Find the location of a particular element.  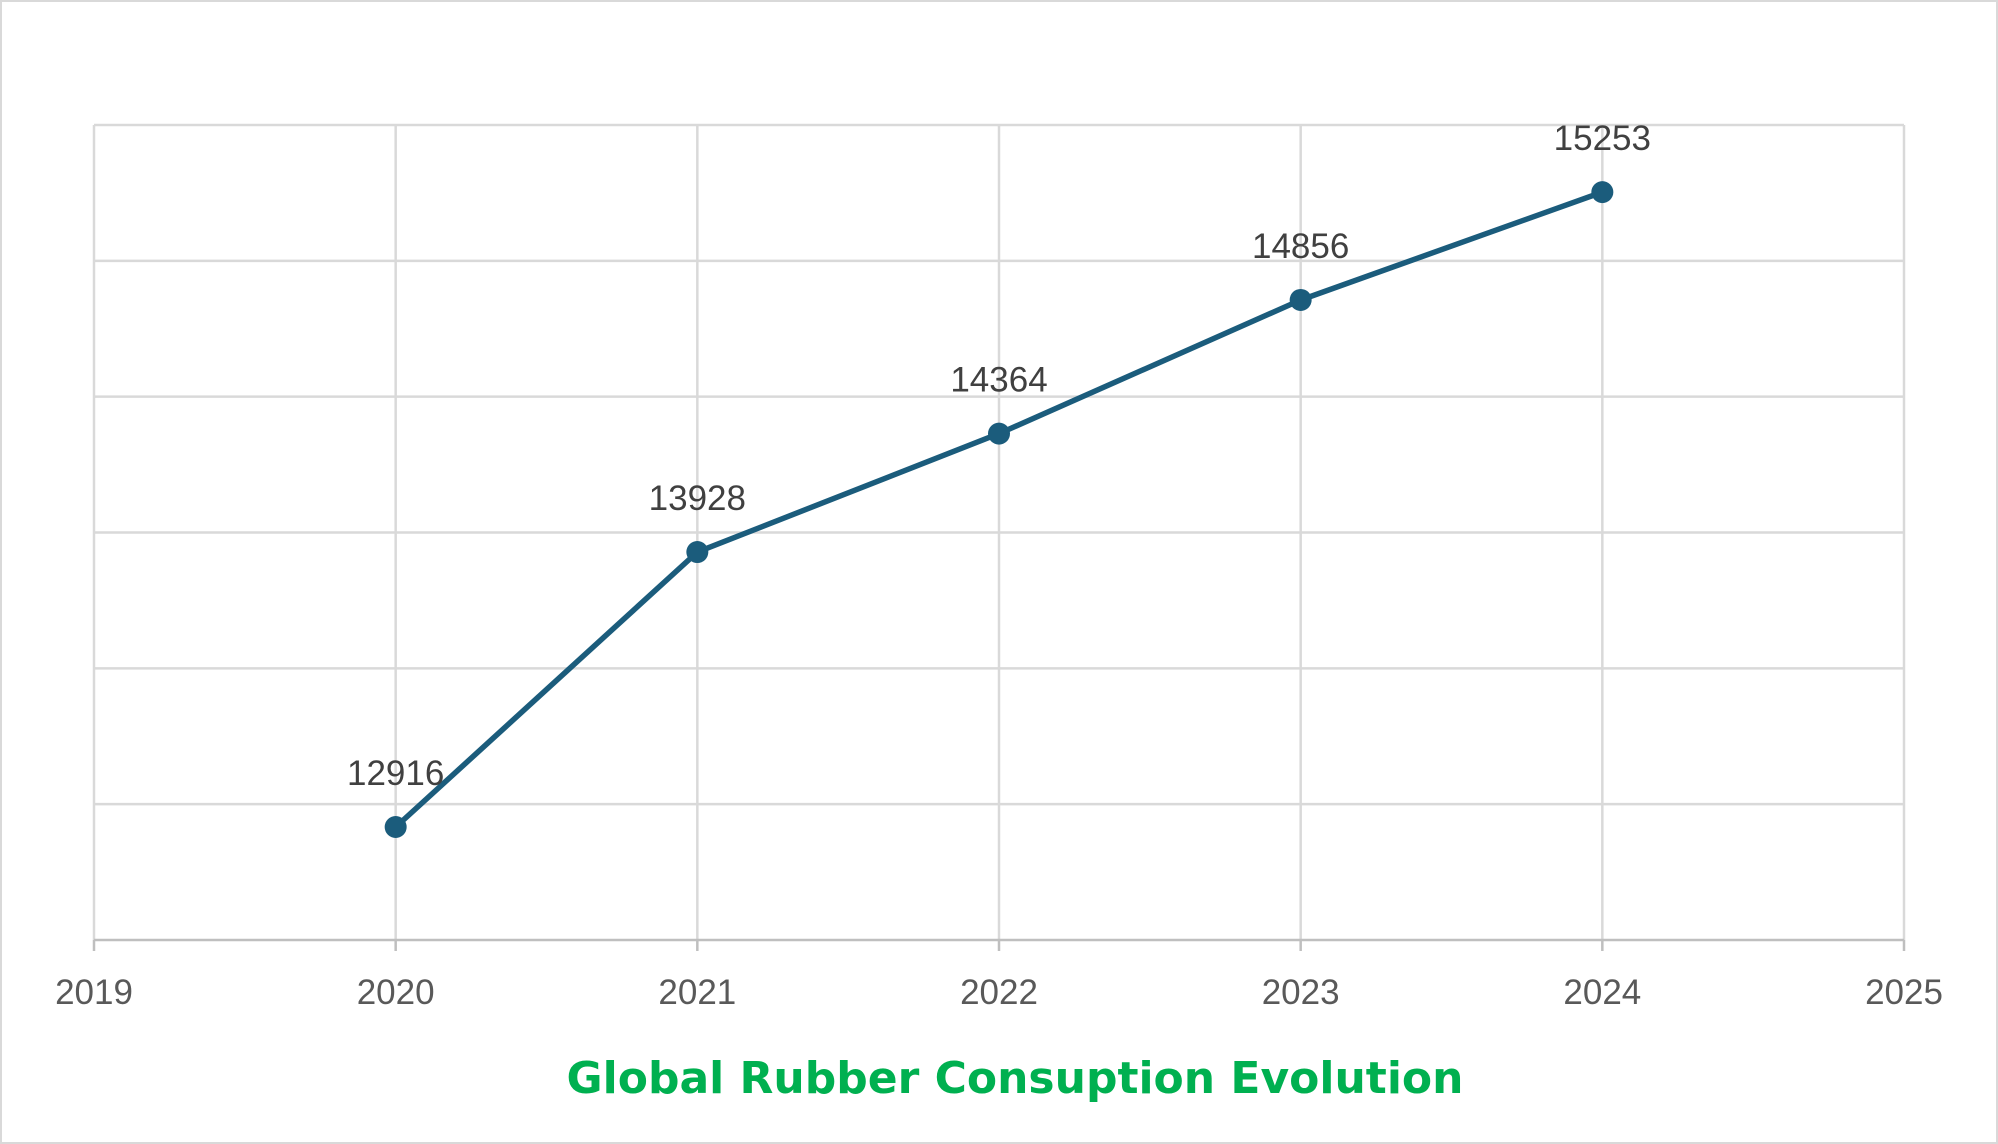

data-label: 15253 is located at coordinates (1602, 138).